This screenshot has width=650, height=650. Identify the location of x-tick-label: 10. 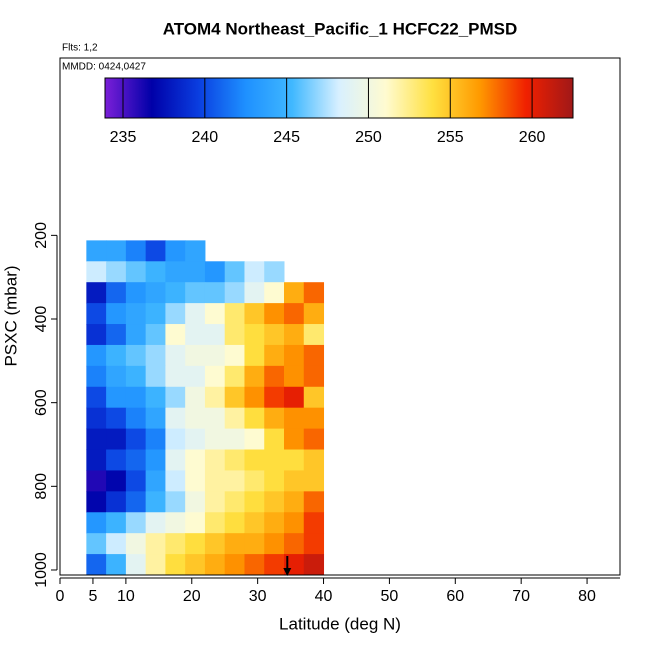
(126, 596).